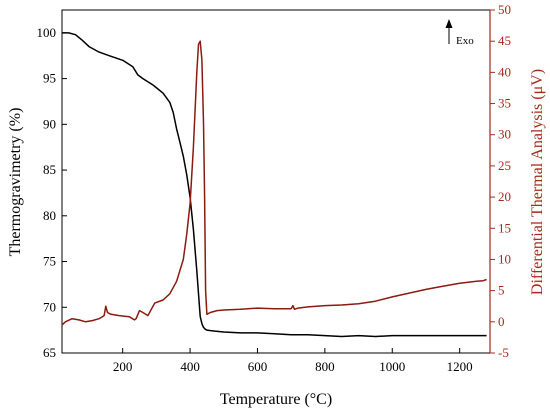 The width and height of the screenshot is (550, 420). What do you see at coordinates (460, 366) in the screenshot?
I see `x-tick-label: 1200` at bounding box center [460, 366].